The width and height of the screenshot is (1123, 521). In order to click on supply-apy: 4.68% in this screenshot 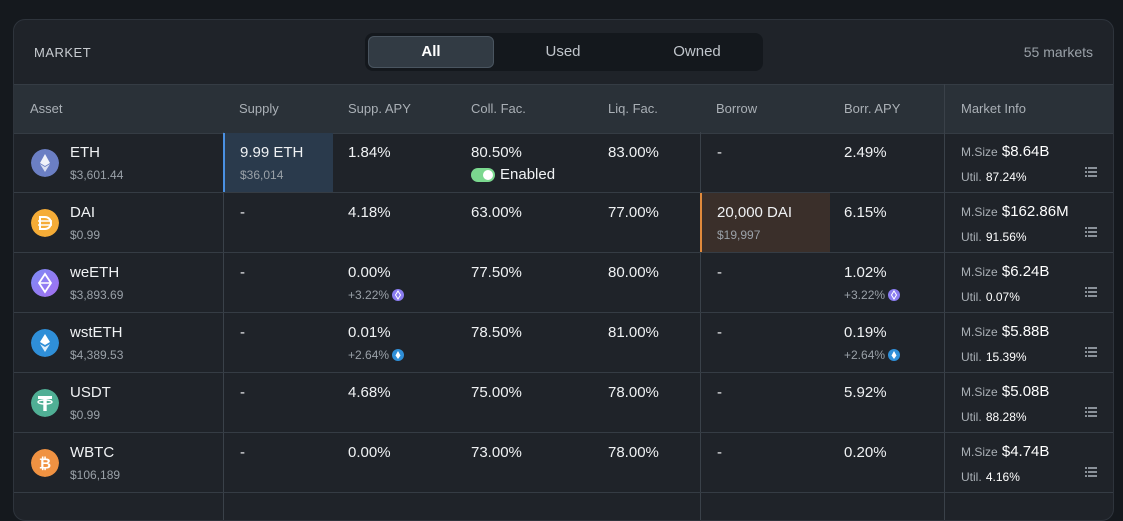, I will do `click(369, 392)`.